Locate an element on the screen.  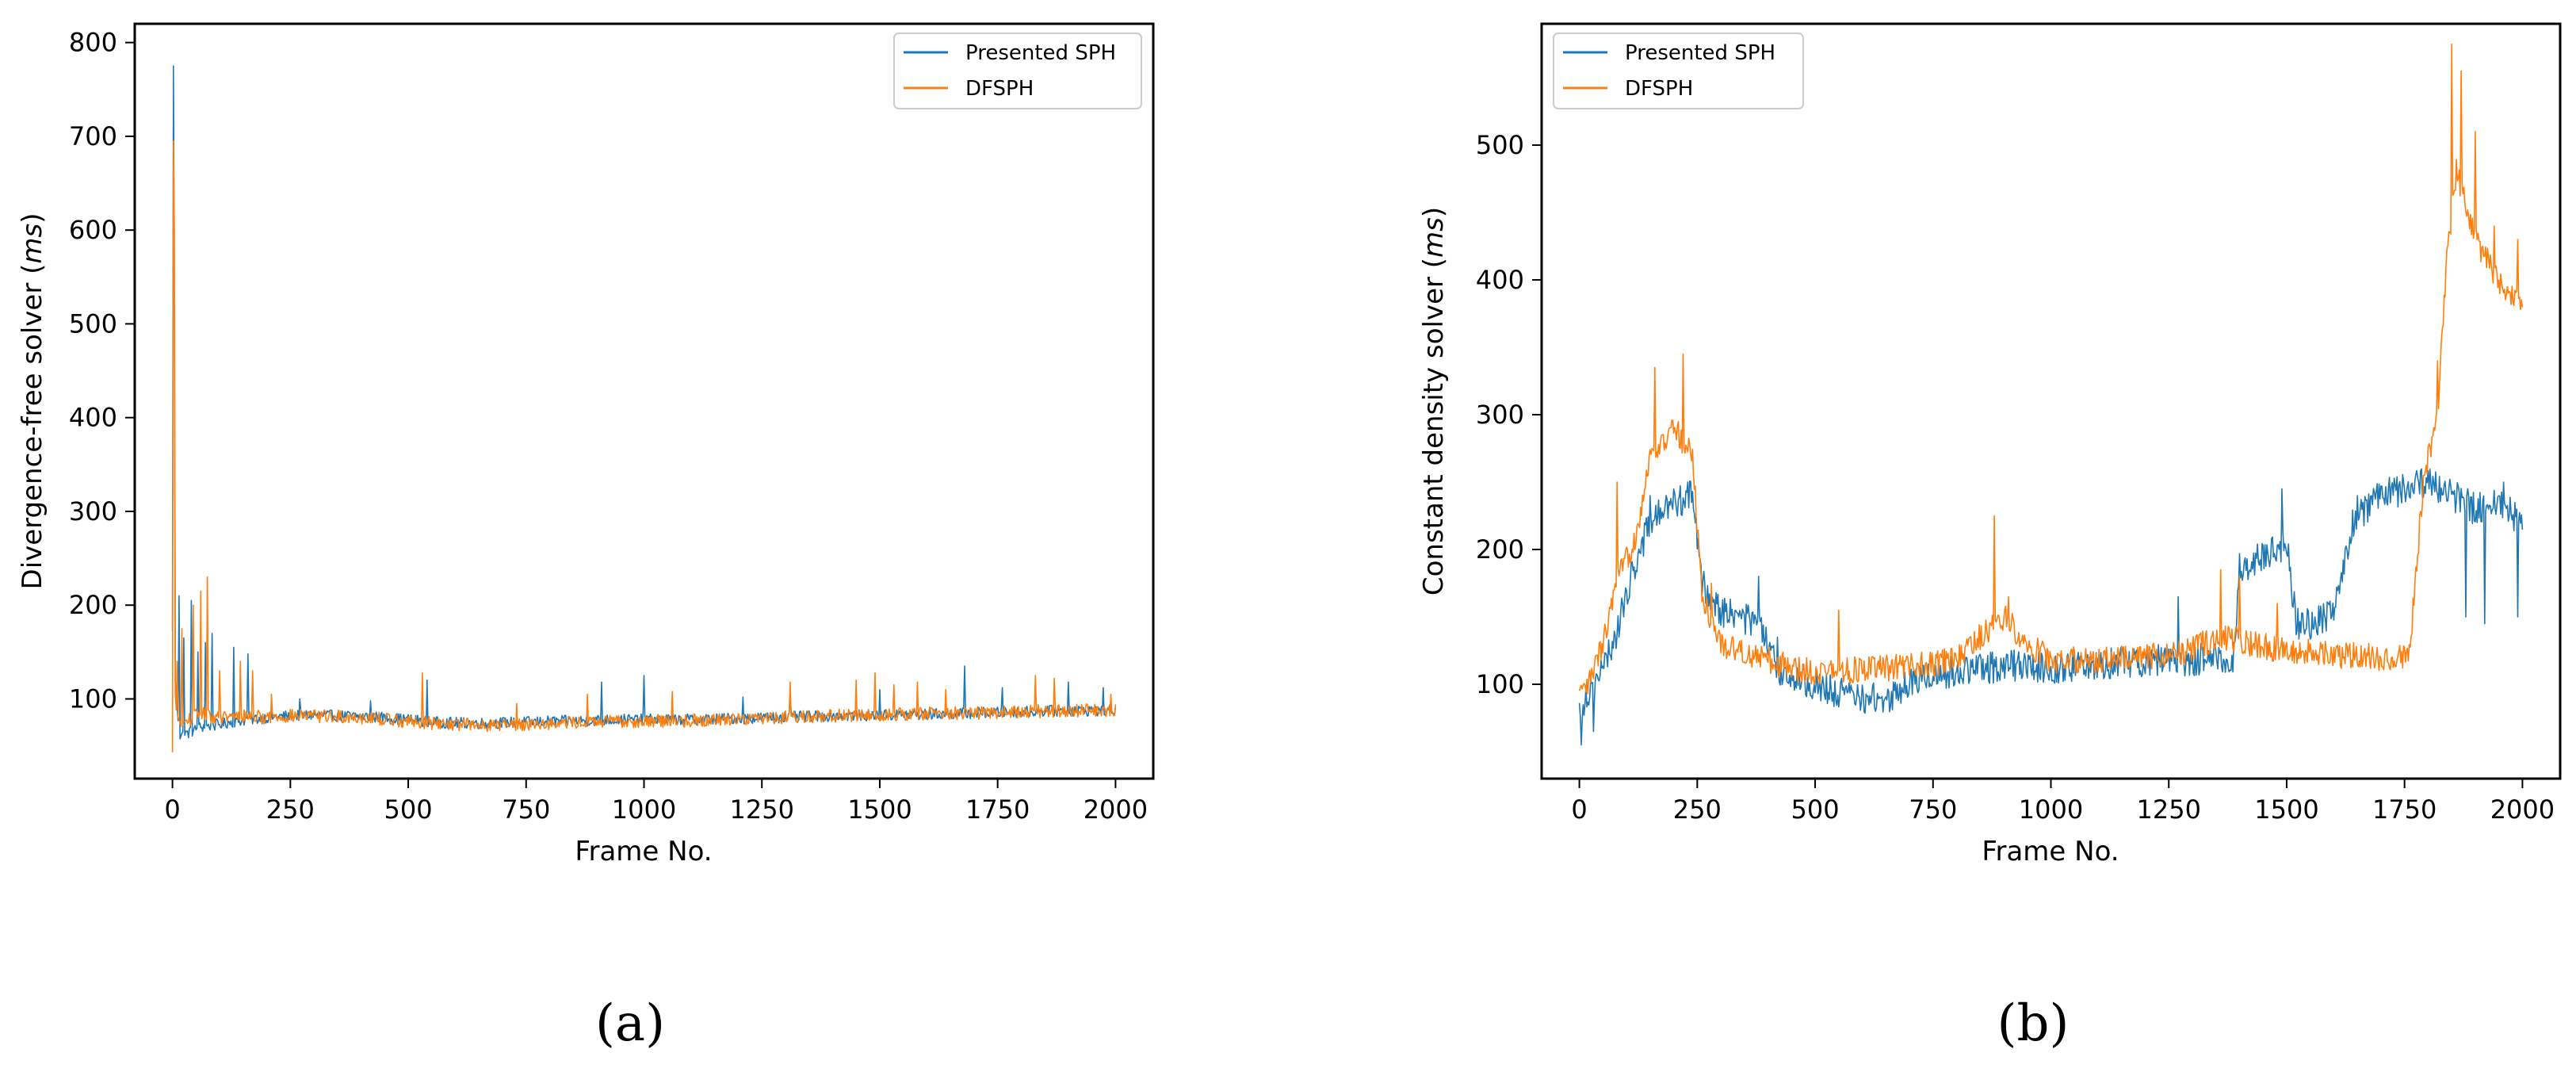
x-axis-label-b: Frame No. is located at coordinates (2050, 852).